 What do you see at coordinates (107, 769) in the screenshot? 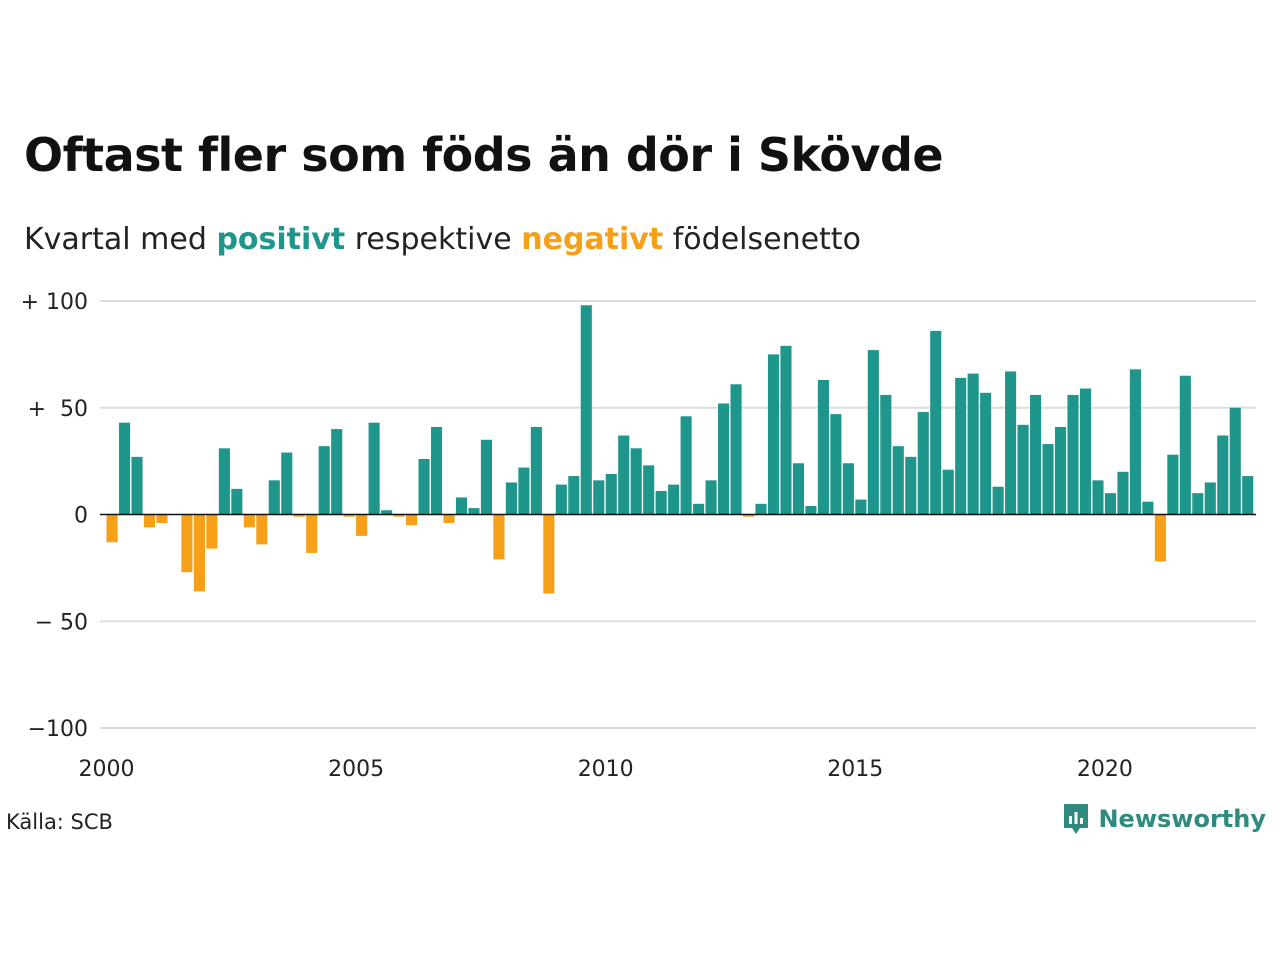
I see `x-tick-label: 2000` at bounding box center [107, 769].